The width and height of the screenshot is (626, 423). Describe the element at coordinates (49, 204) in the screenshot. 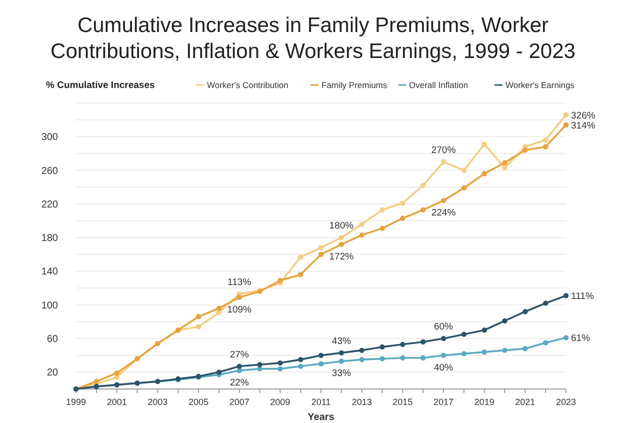

I see `y-tick-label: 220` at that location.